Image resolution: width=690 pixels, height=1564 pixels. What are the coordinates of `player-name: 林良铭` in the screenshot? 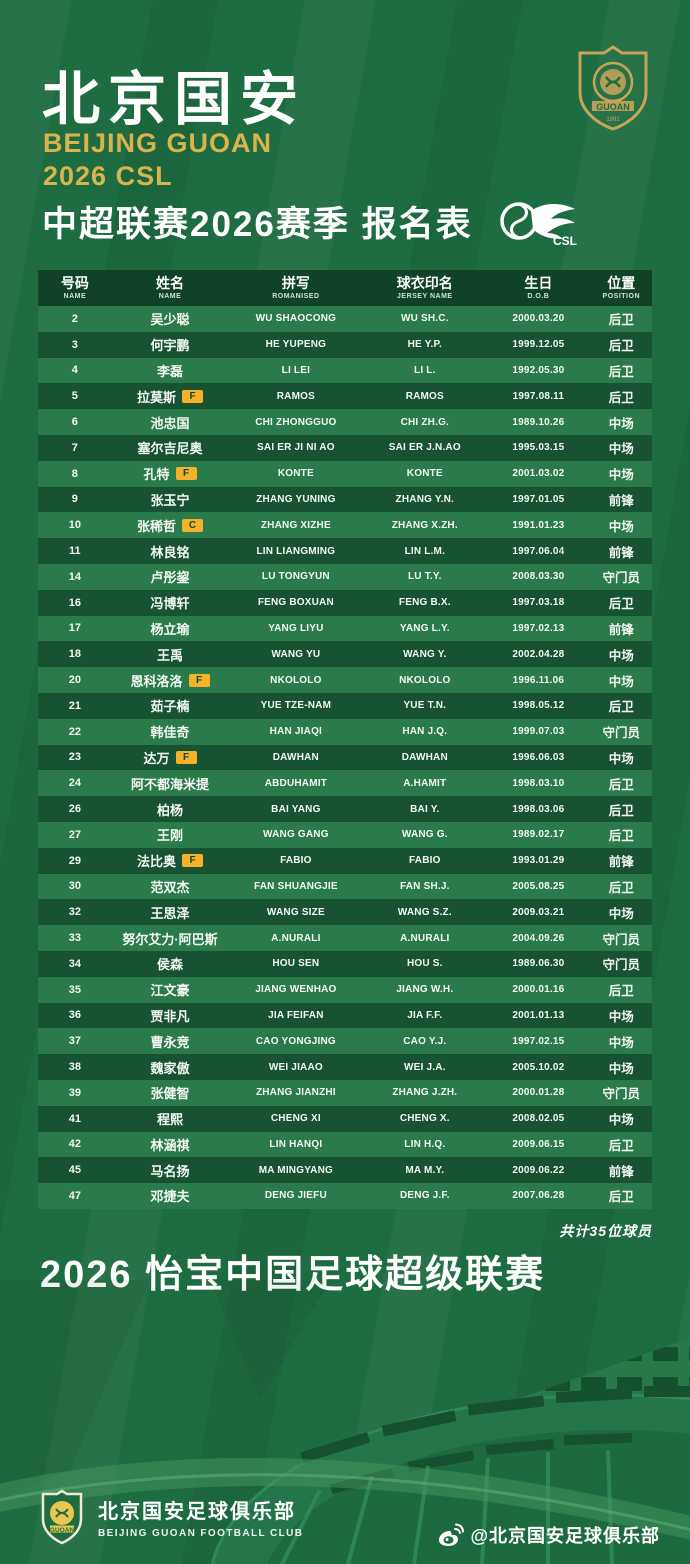 It's located at (170, 552).